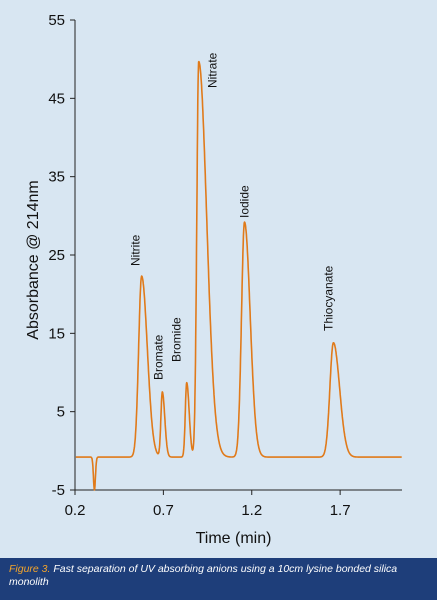  What do you see at coordinates (251, 510) in the screenshot?
I see `x-tick-label: 1.2` at bounding box center [251, 510].